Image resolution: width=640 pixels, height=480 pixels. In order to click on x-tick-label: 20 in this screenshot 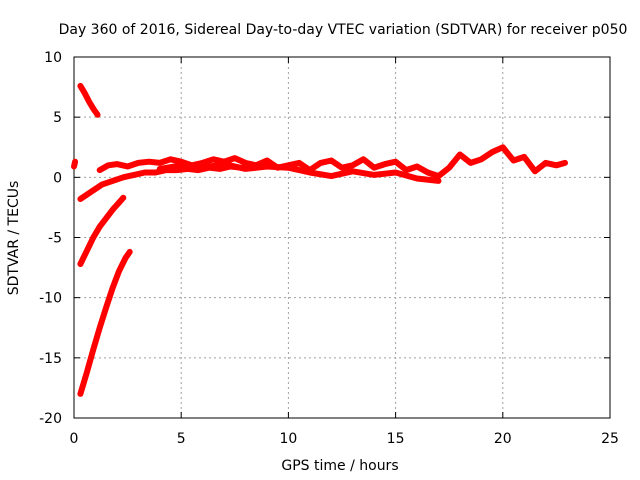, I will do `click(503, 439)`.